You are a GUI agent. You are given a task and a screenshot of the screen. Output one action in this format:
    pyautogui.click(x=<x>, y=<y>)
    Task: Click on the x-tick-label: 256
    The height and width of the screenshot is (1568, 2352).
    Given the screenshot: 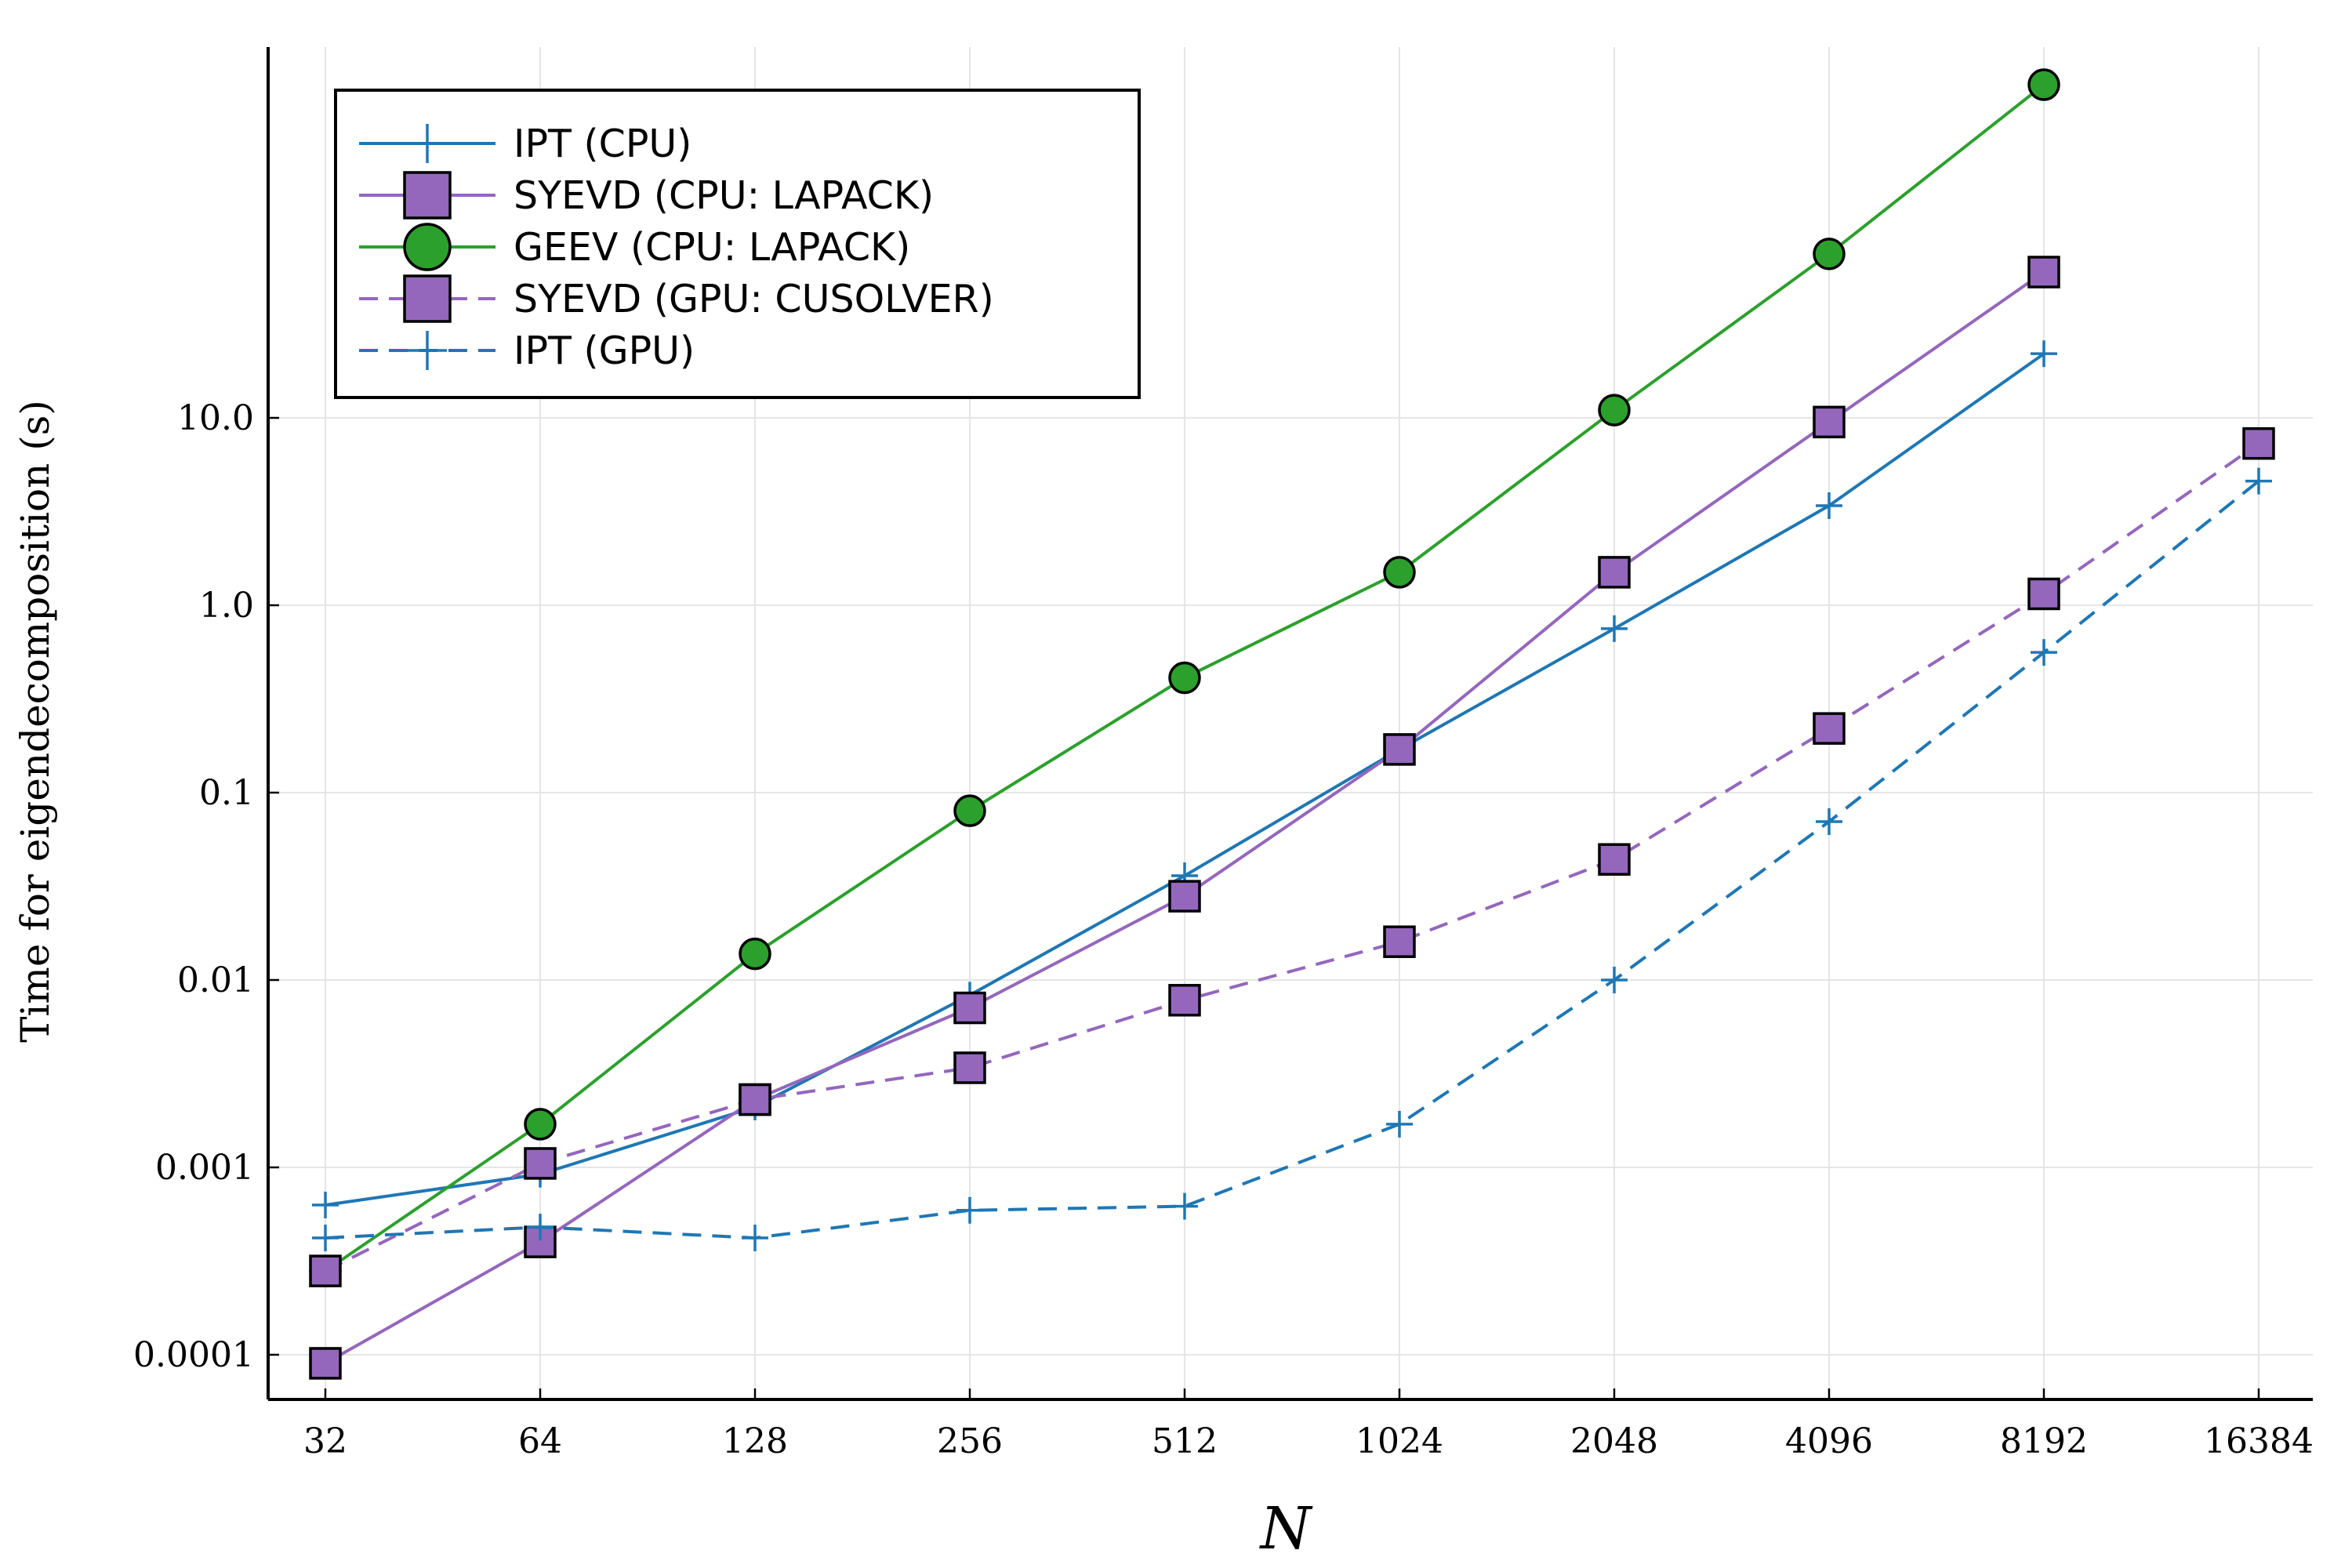 What is the action you would take?
    pyautogui.click(x=970, y=1441)
    